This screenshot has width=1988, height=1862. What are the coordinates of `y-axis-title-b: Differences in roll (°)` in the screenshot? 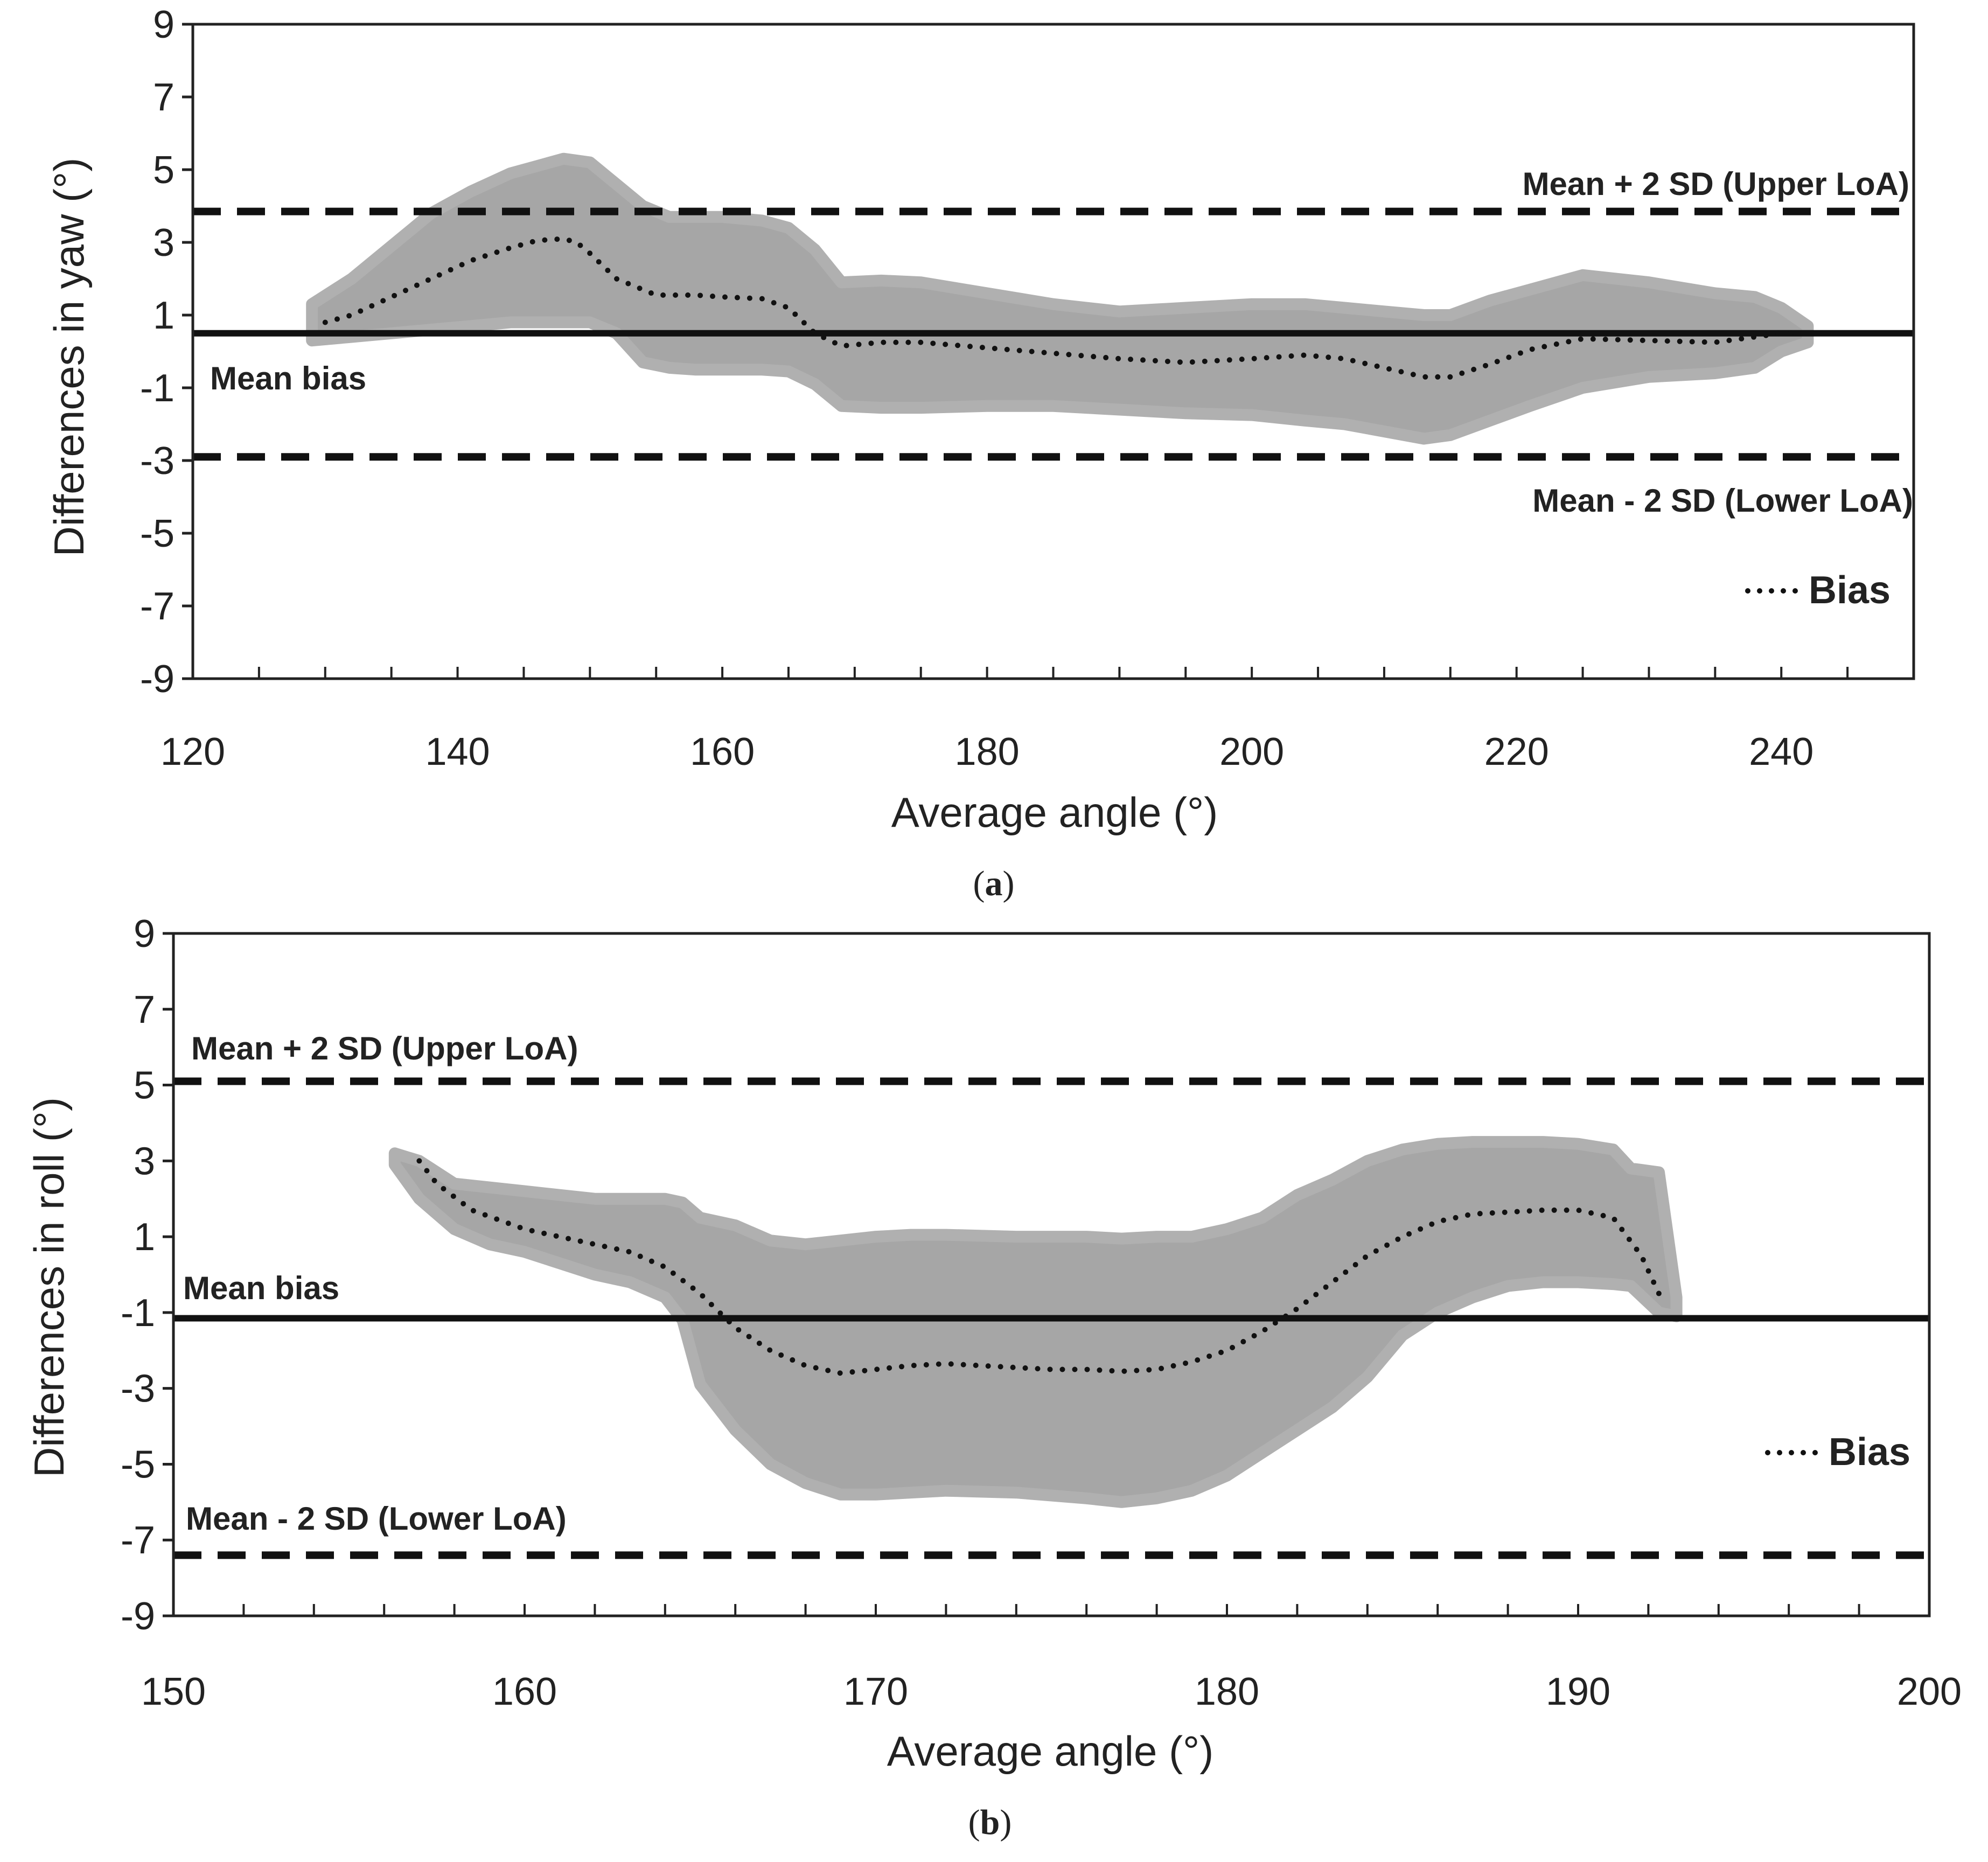 It's located at (49, 1287).